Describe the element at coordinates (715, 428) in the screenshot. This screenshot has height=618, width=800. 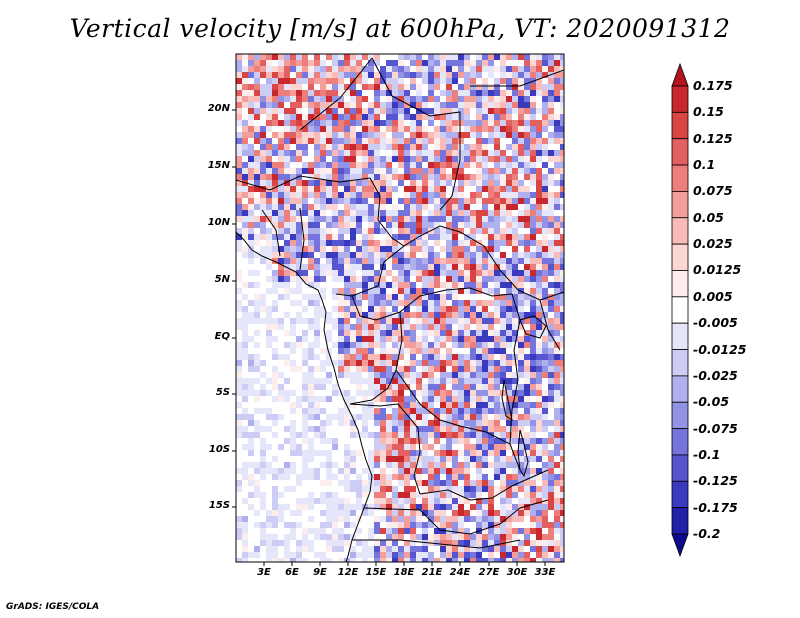
I see `colorbar-label: -0.075` at that location.